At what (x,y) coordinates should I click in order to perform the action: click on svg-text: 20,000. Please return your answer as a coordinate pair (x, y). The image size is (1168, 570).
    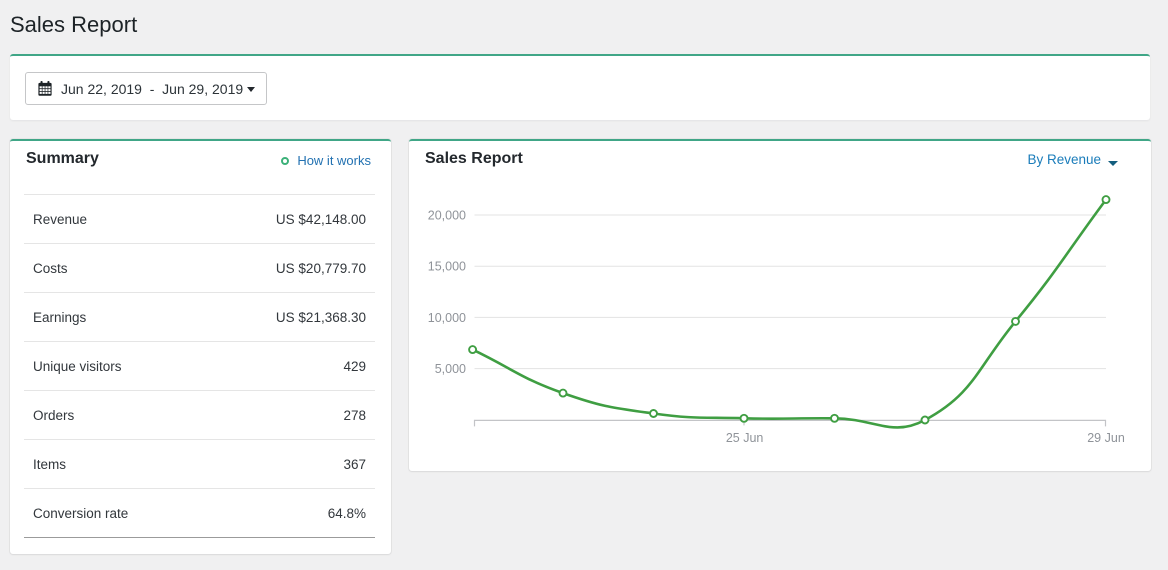
    Looking at the image, I should click on (447, 216).